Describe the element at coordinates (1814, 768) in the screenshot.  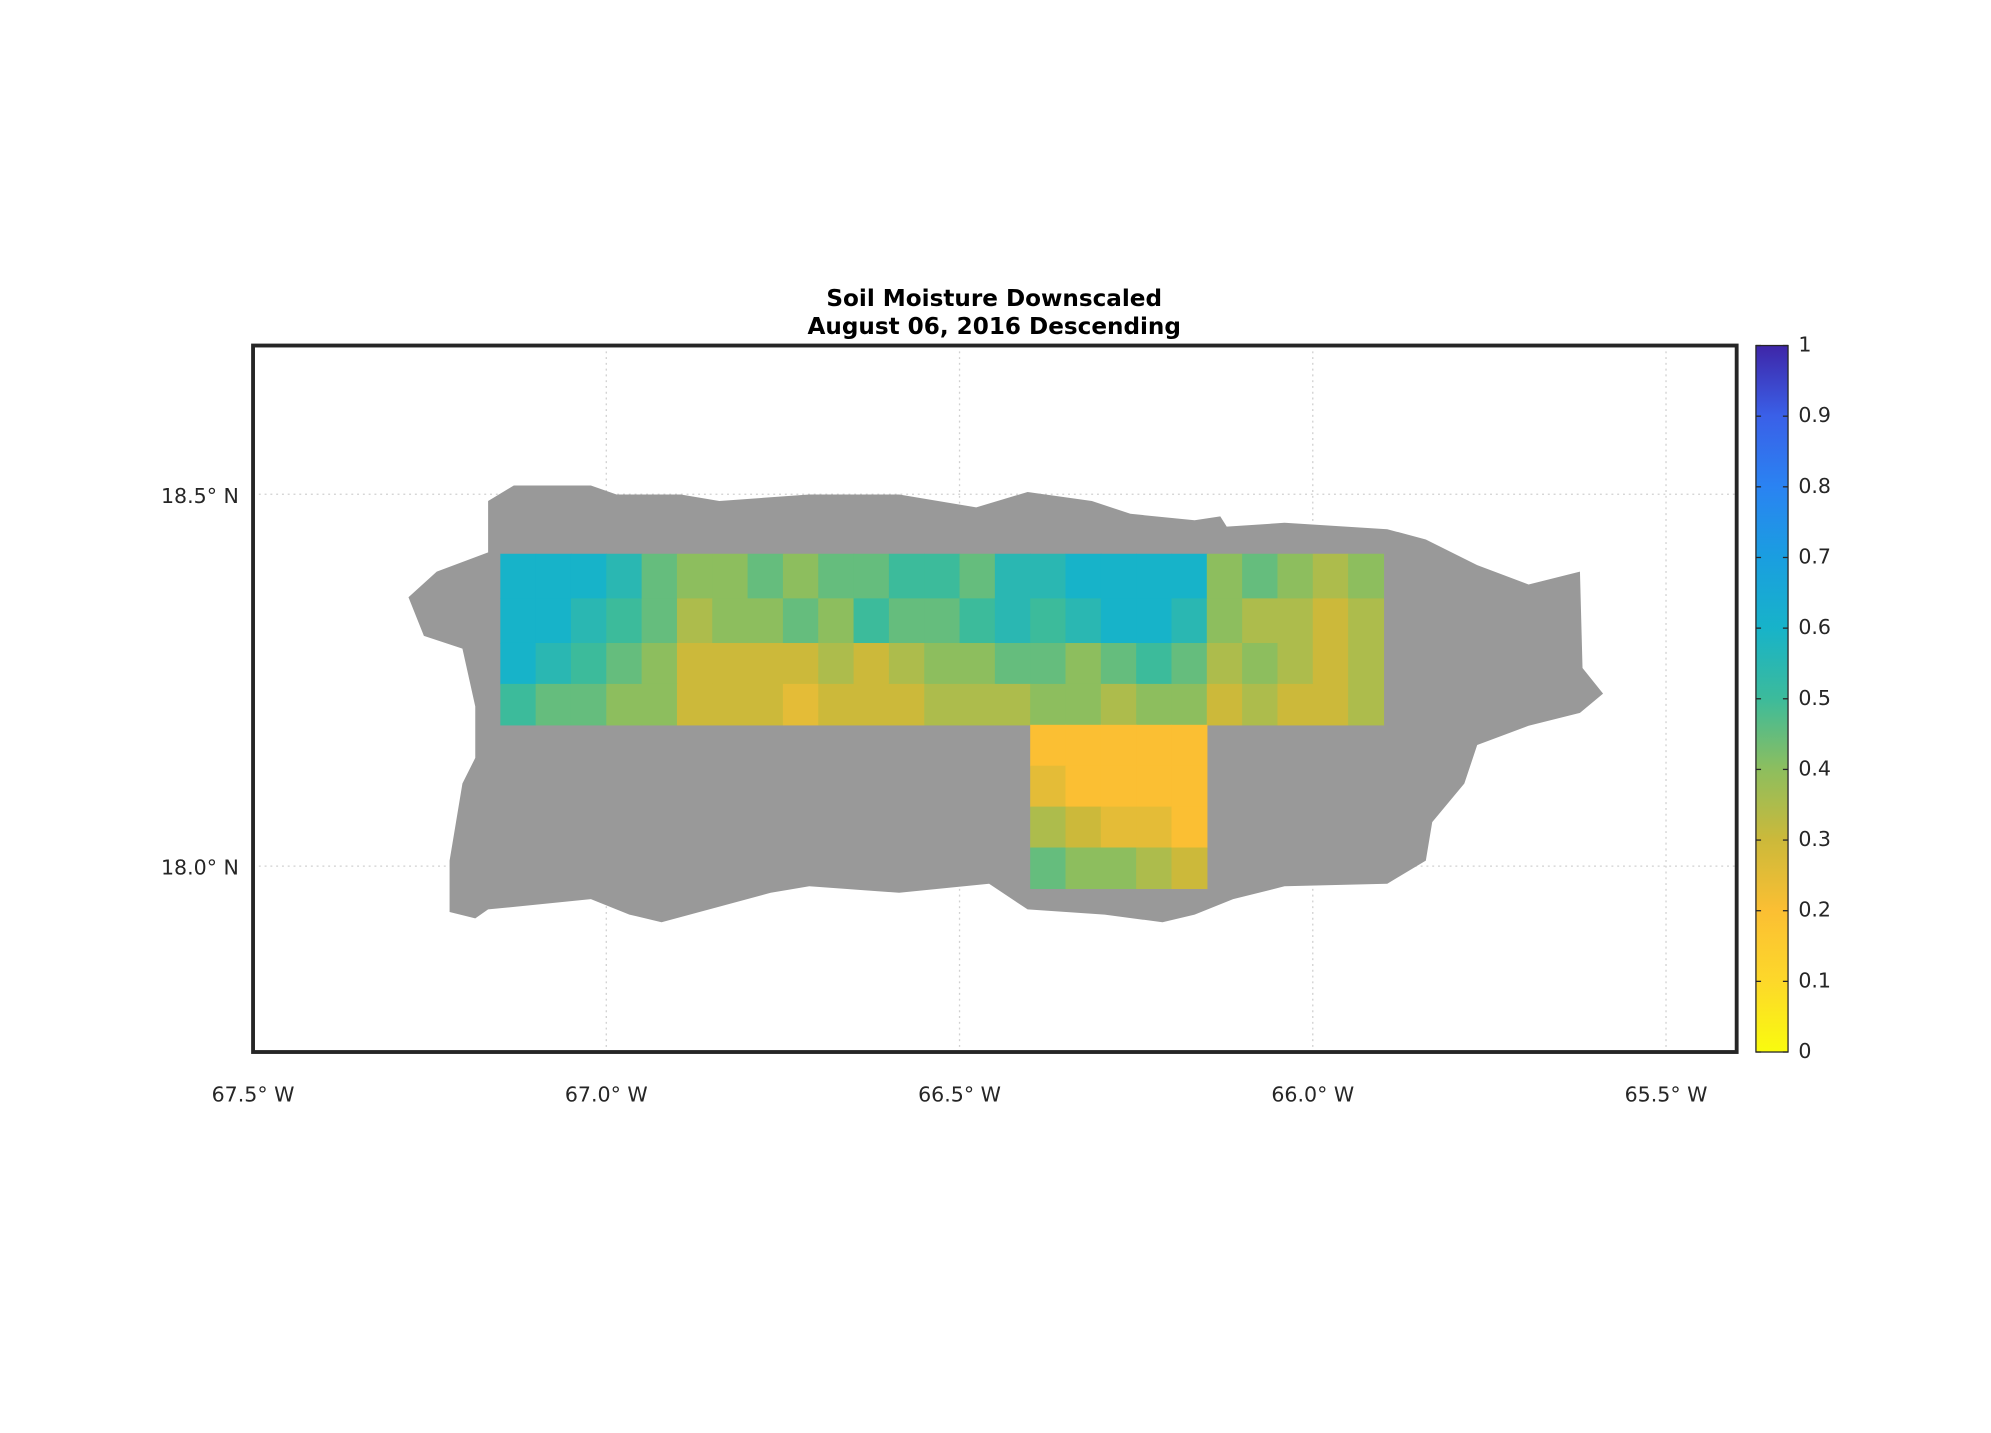
I see `colorbar-tick-label: 0.4` at that location.